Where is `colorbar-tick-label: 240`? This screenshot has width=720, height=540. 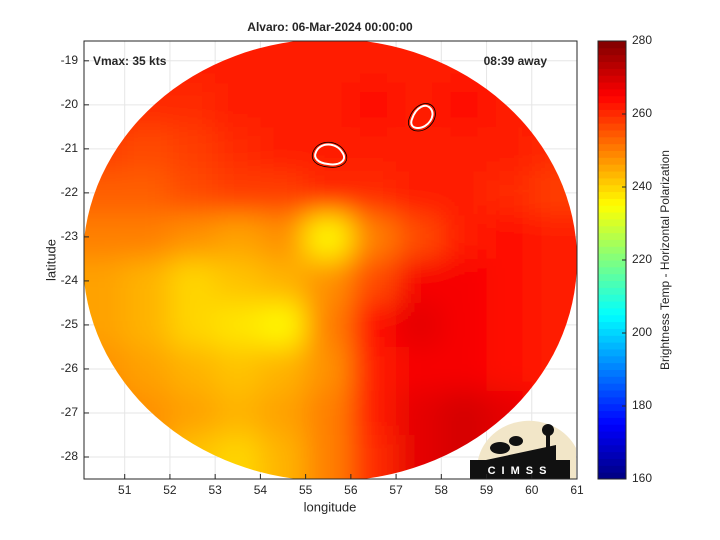 colorbar-tick-label: 240 is located at coordinates (642, 186).